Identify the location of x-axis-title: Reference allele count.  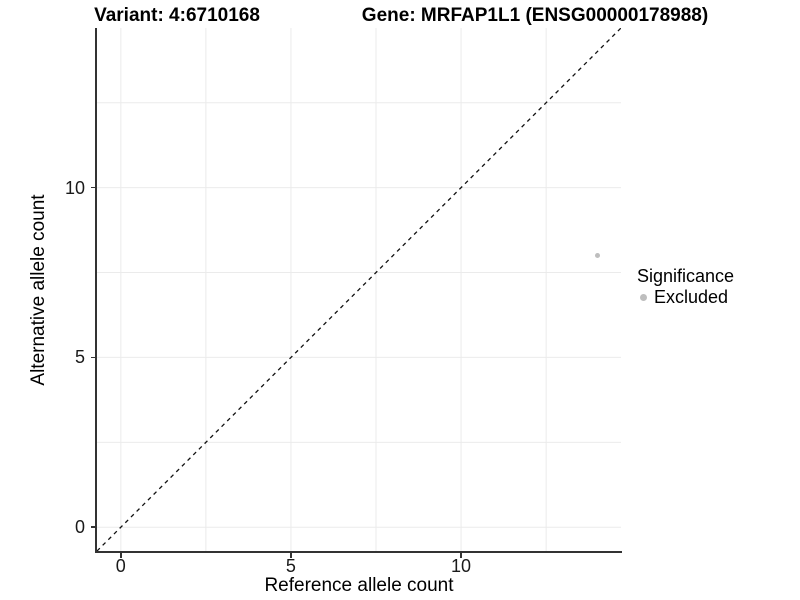
(359, 585).